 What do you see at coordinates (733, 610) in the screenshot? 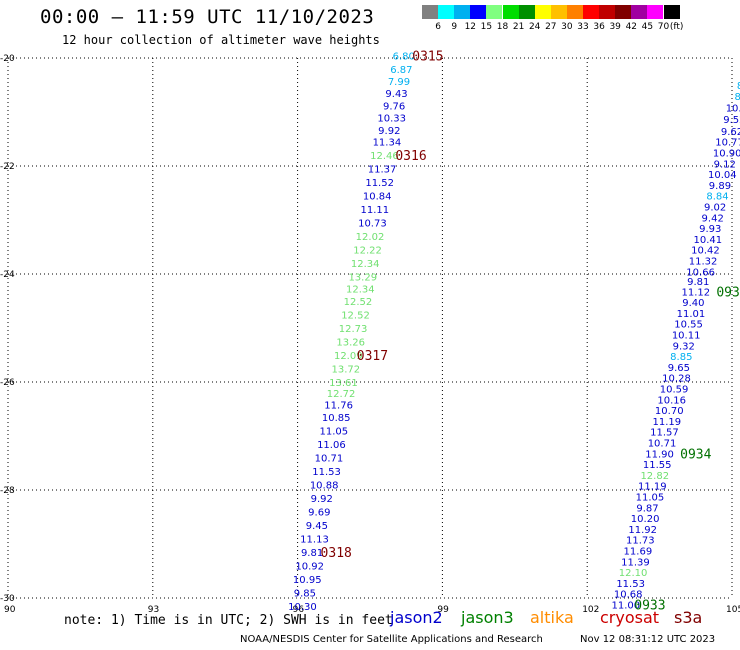
I see `lon-tick-label: 105` at bounding box center [733, 610].